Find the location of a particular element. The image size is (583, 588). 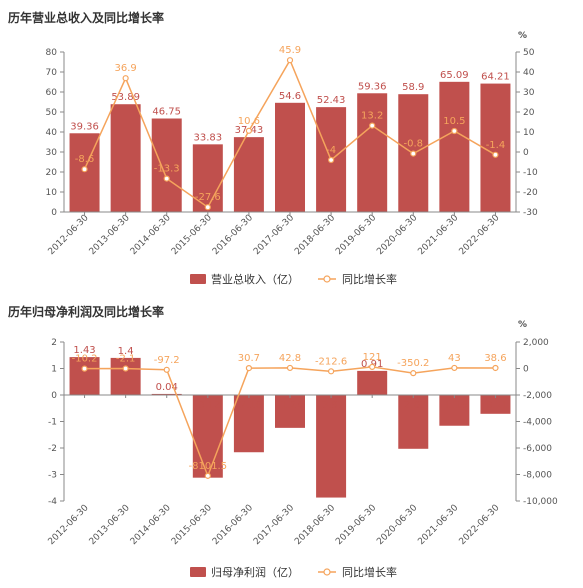

growth-data-label: -27.6 is located at coordinates (208, 197).